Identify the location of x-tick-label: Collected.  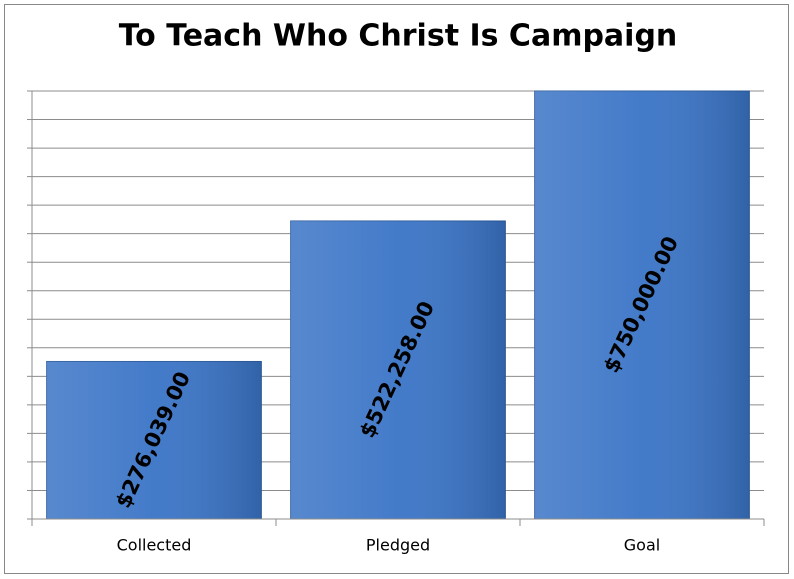
(154, 545).